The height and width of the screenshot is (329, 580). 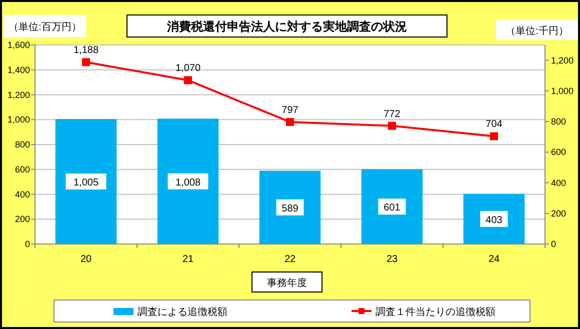 What do you see at coordinates (286, 27) in the screenshot?
I see `chart-title: 消費税還付申告法人に対する実地調査の状況` at bounding box center [286, 27].